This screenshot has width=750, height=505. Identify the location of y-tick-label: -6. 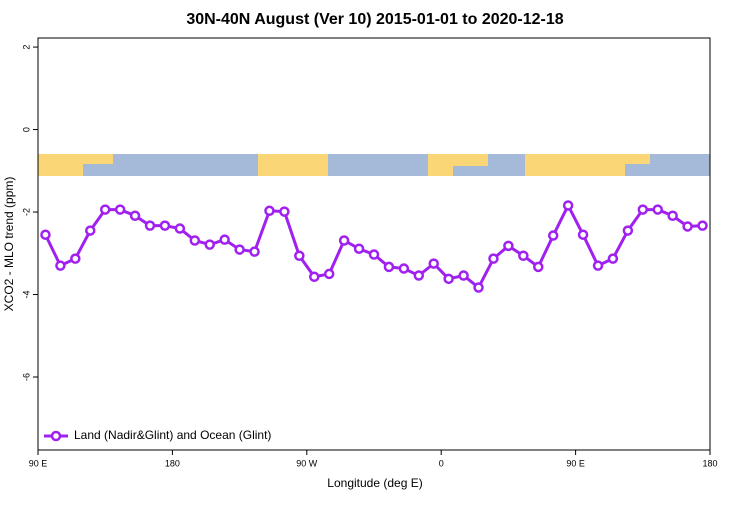
(26, 377).